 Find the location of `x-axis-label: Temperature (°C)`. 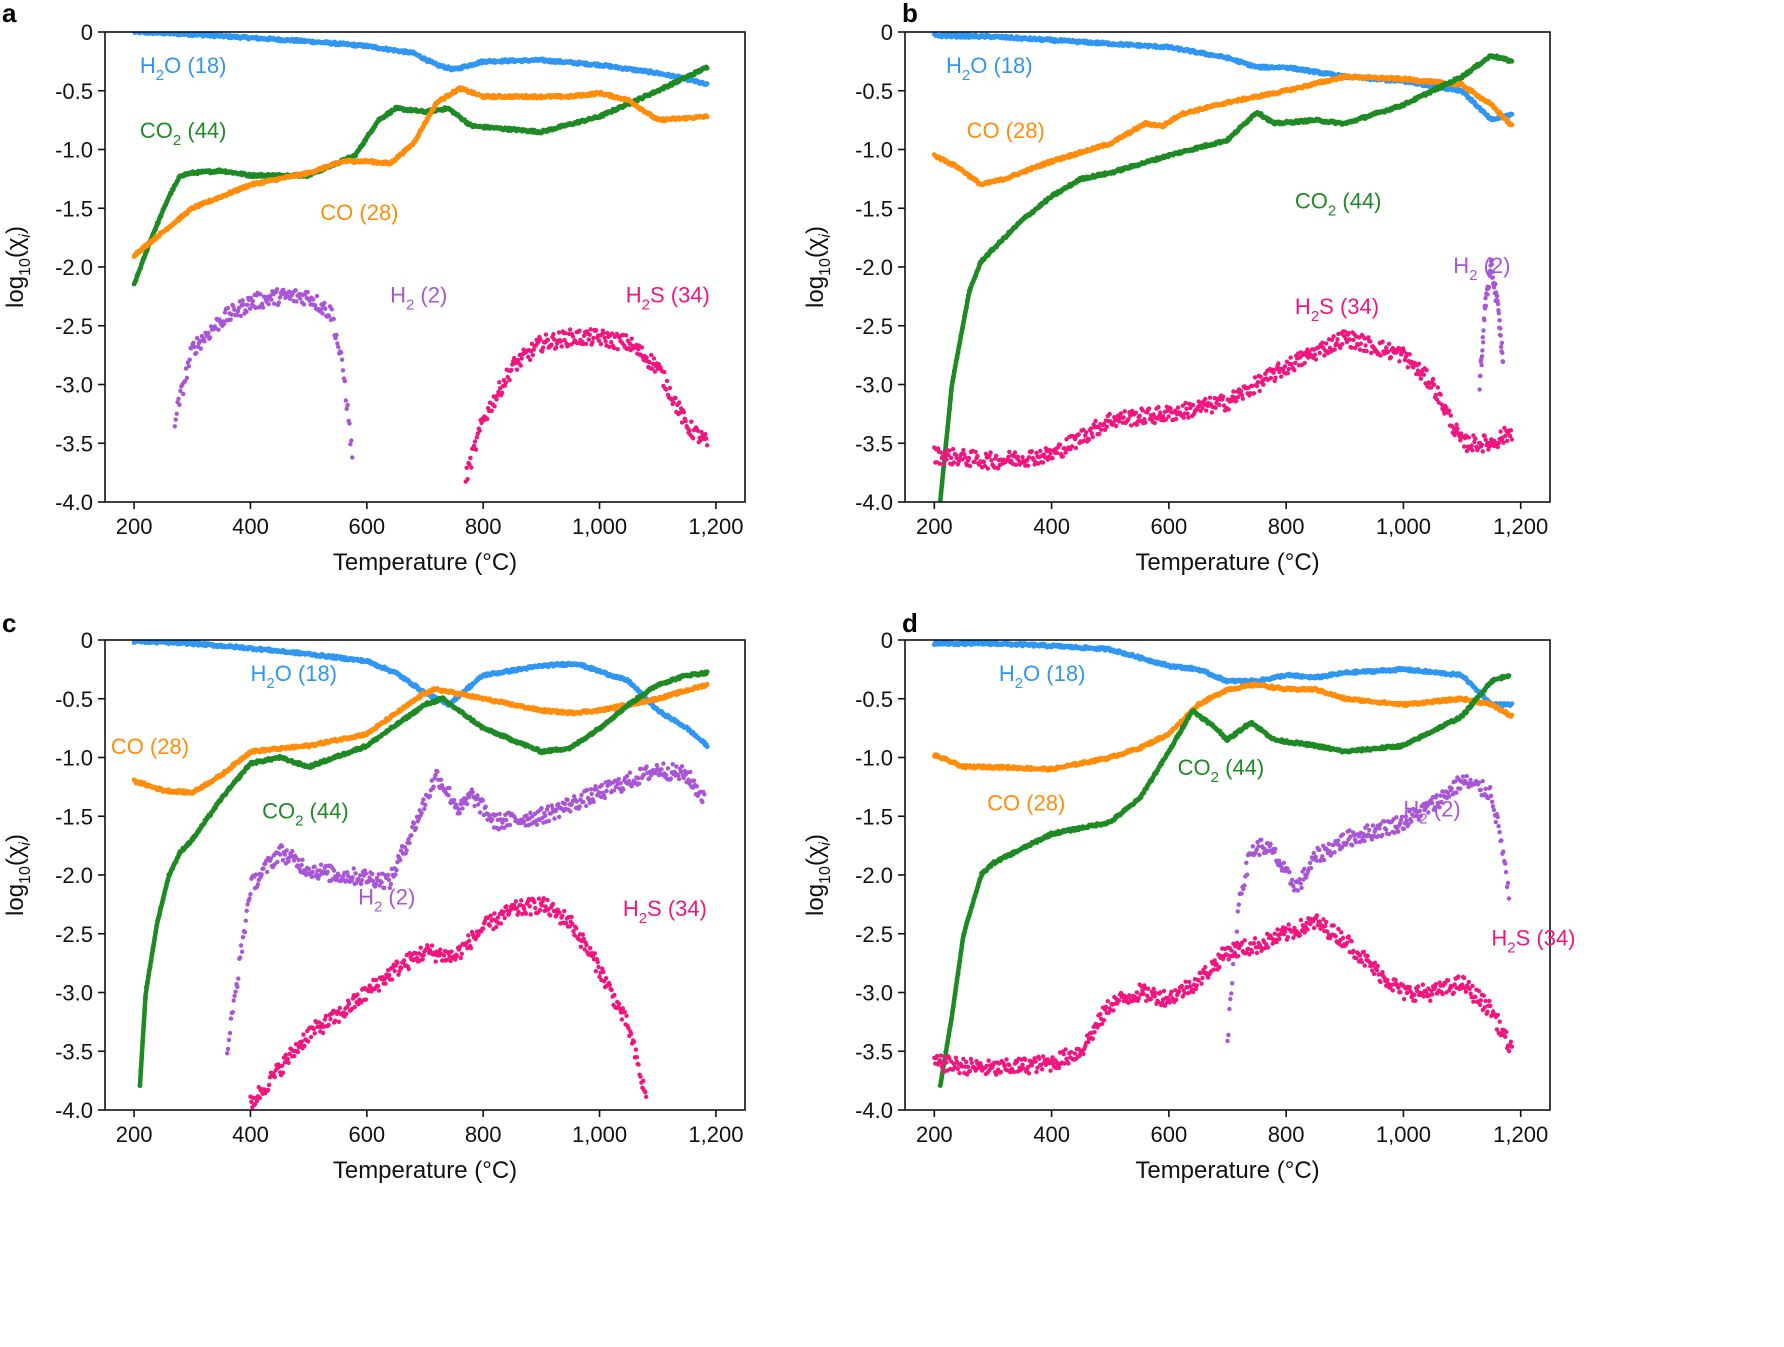

x-axis-label: Temperature (°C) is located at coordinates (1227, 562).